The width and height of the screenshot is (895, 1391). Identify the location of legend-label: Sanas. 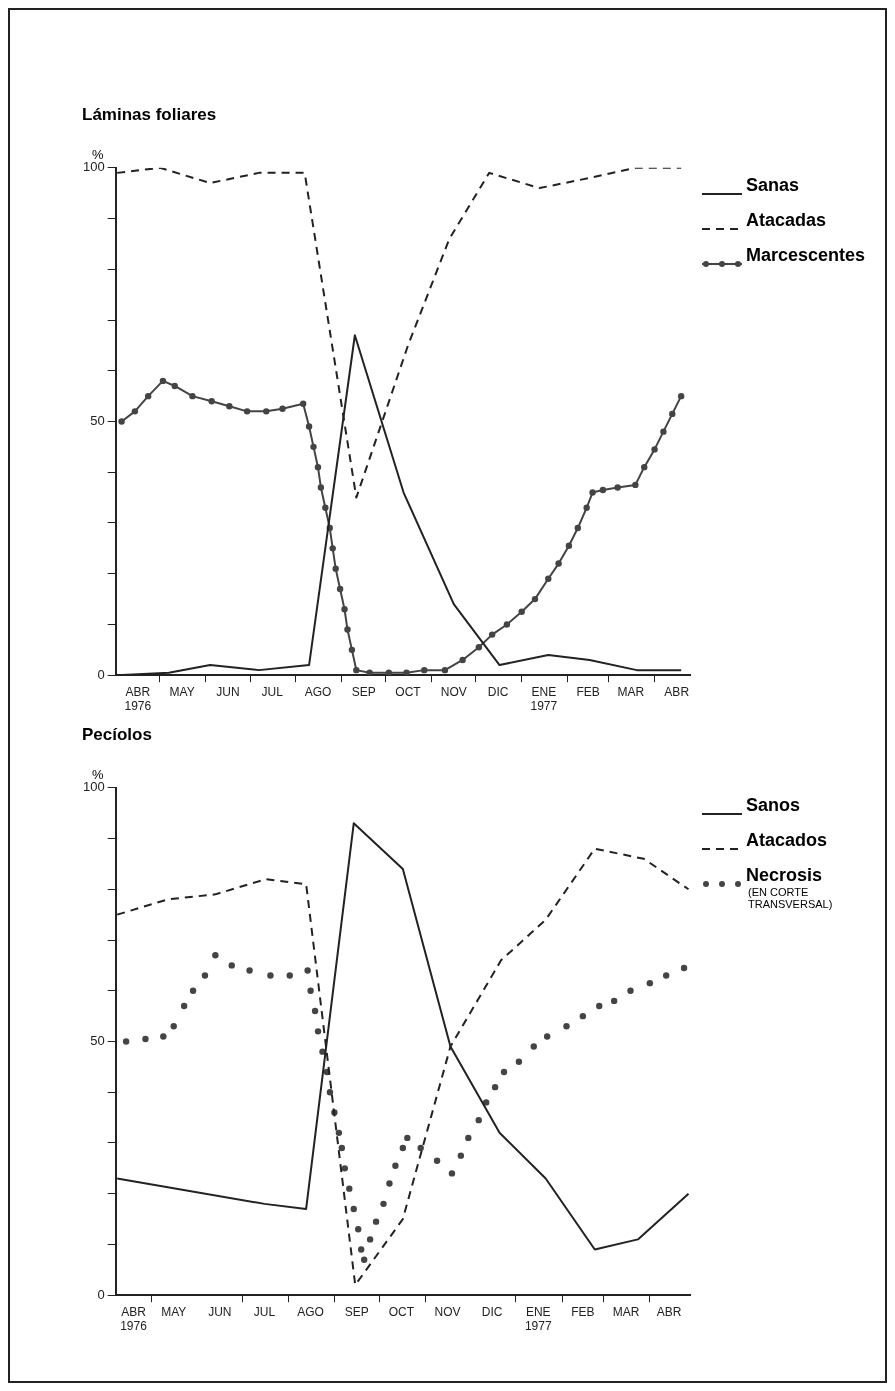
(773, 185).